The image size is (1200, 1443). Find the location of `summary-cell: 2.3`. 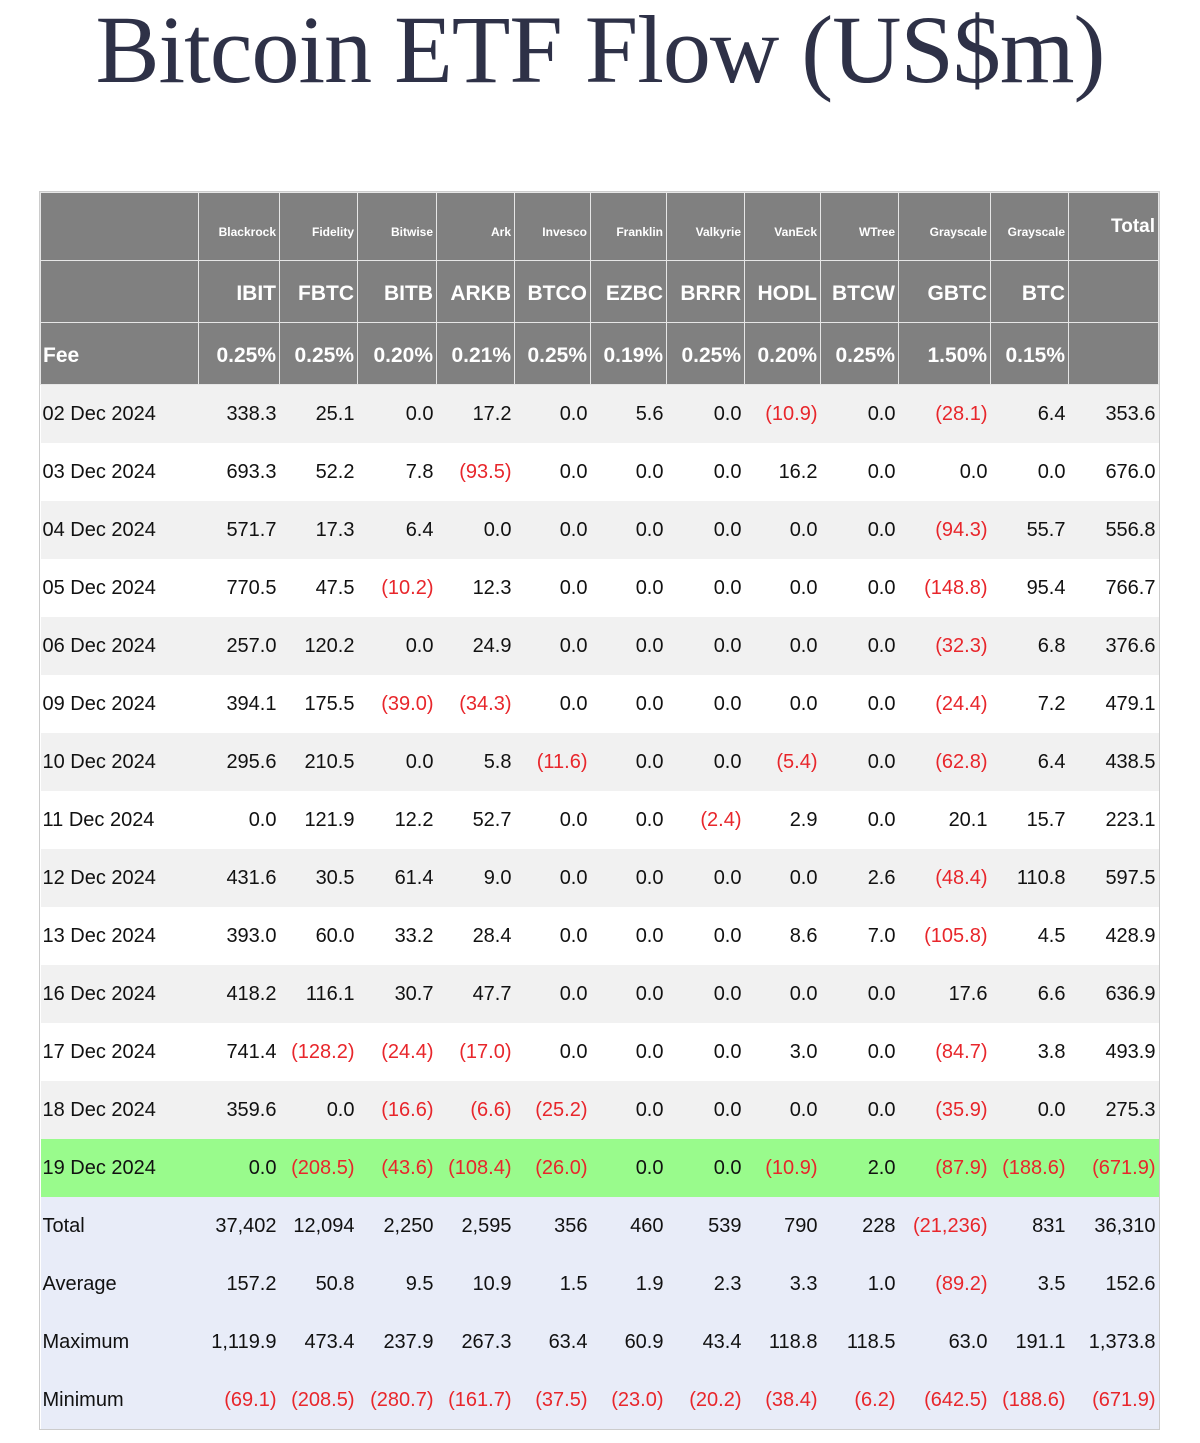

summary-cell: 2.3 is located at coordinates (705, 1284).